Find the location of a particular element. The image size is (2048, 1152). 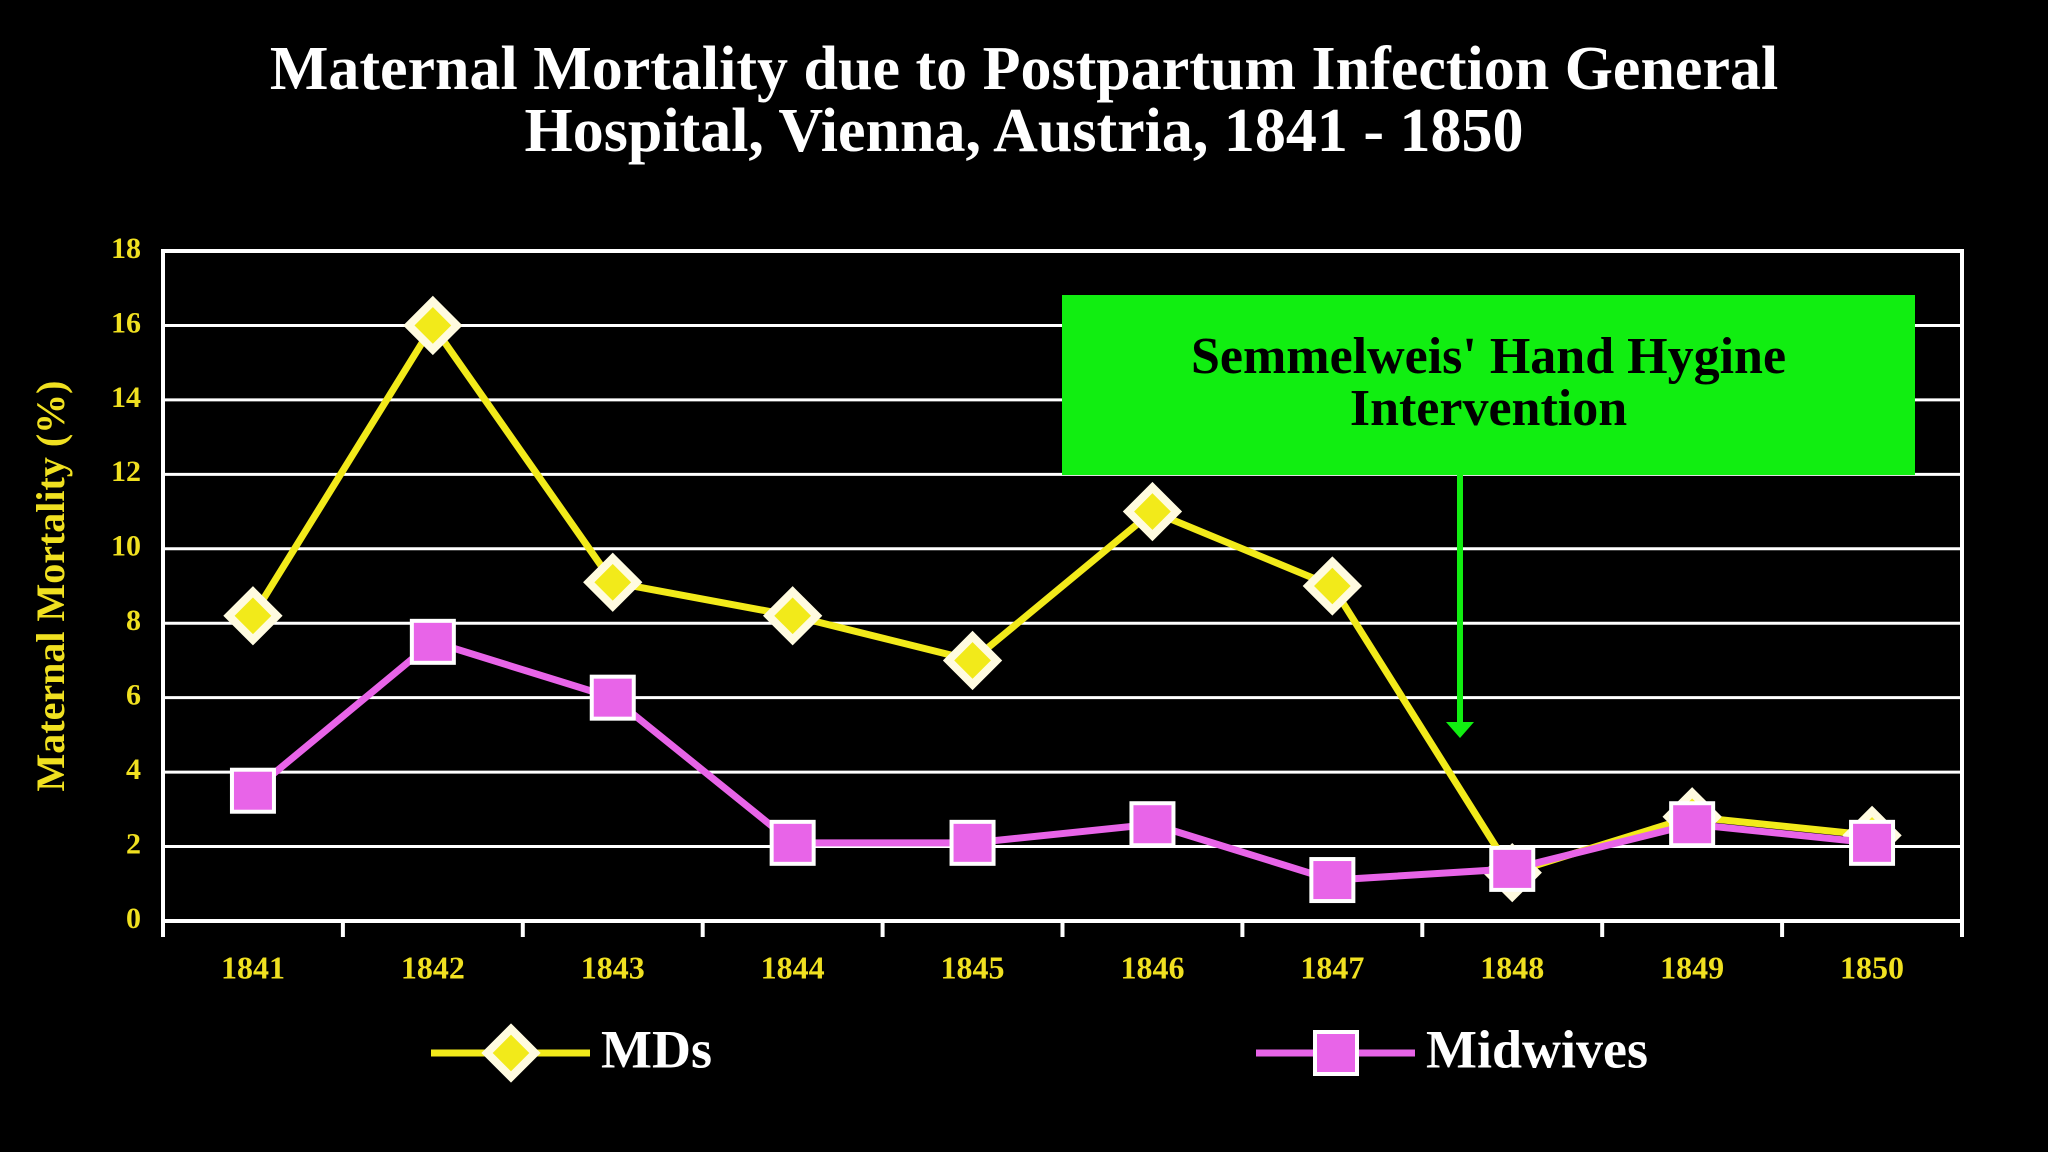

x-tick-label: 1841 is located at coordinates (253, 967).